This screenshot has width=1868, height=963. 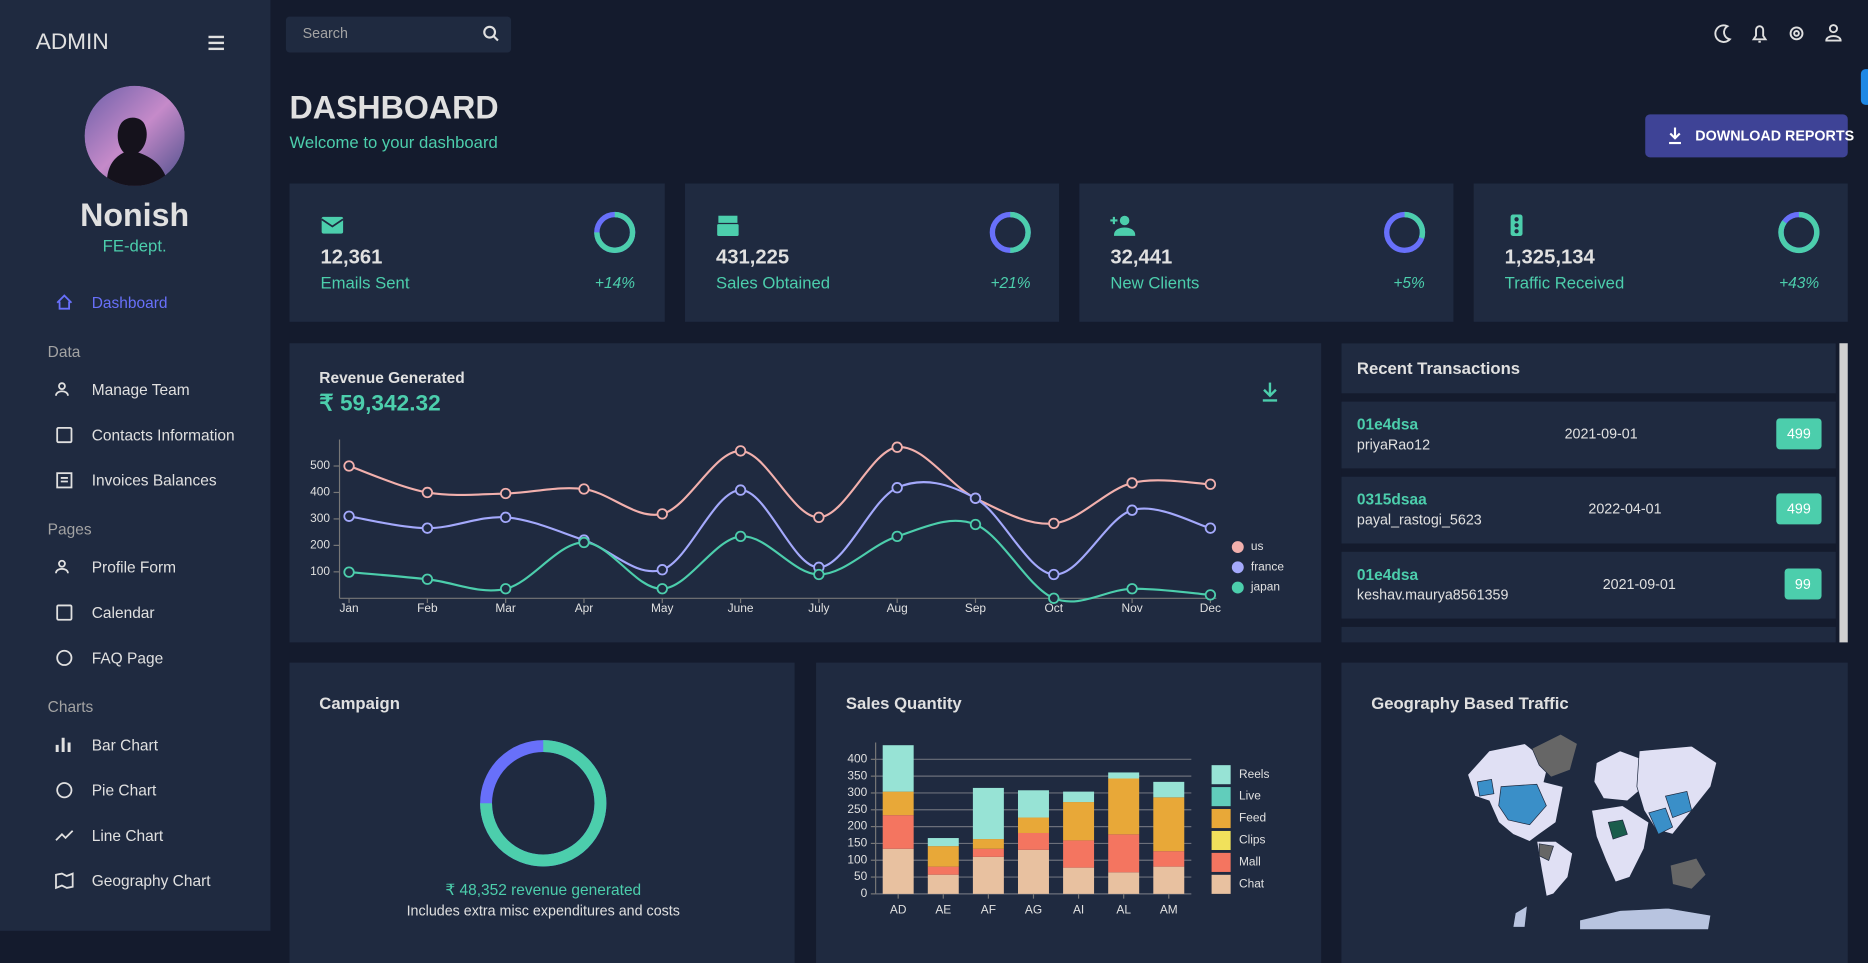 I want to click on search-placeholder: Search, so click(x=325, y=33).